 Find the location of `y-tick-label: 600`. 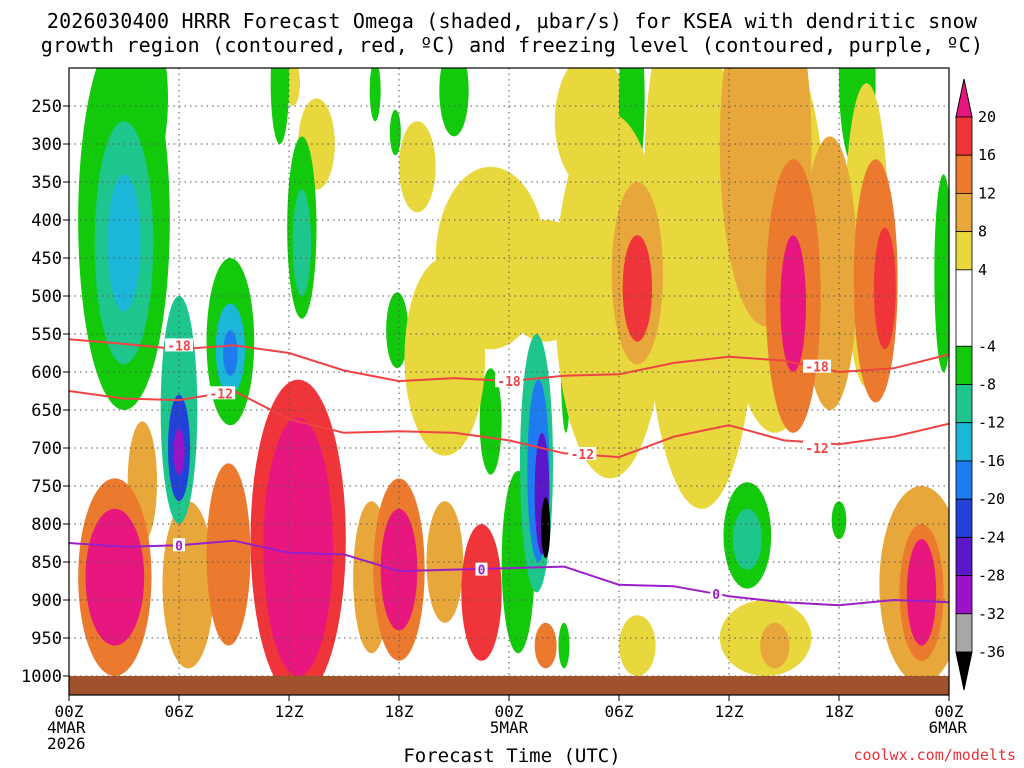

y-tick-label: 600 is located at coordinates (46, 373).